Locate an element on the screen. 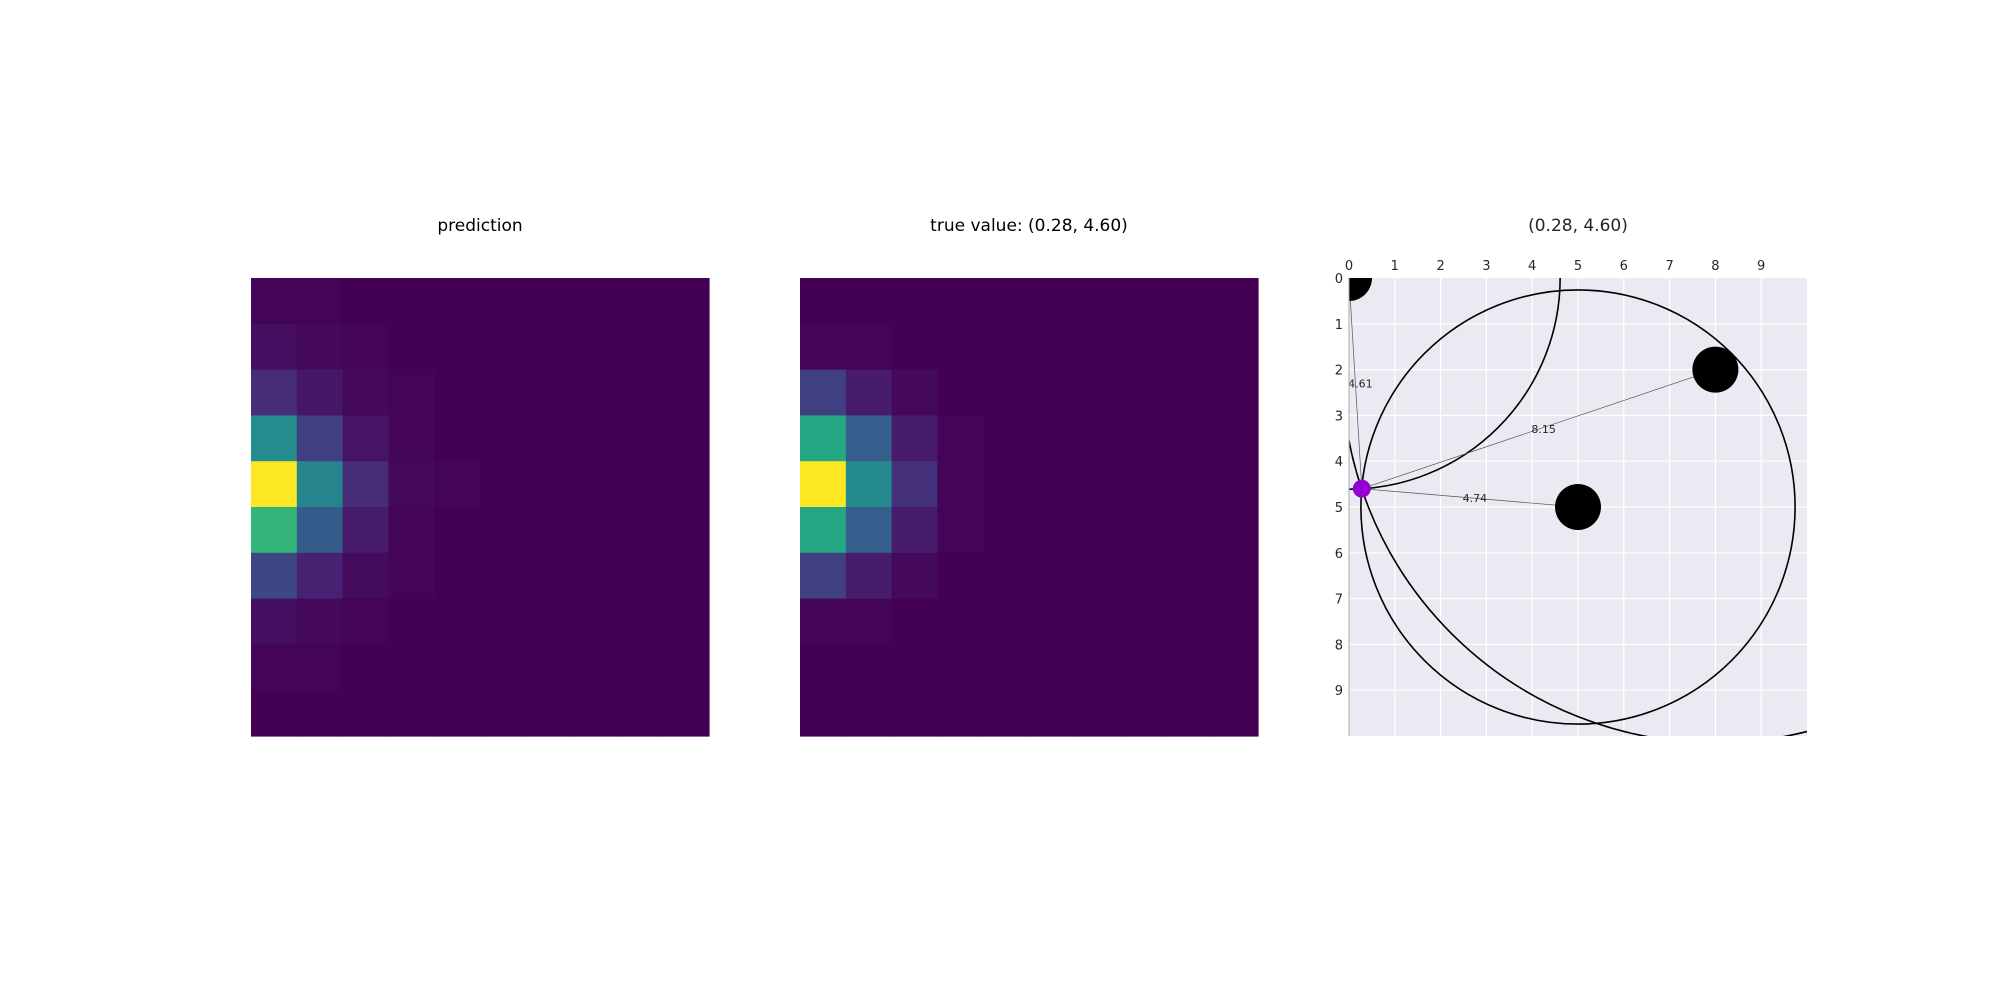 This screenshot has width=2000, height=1000. true-value-cell-r5-c5 is located at coordinates (1052, 530).